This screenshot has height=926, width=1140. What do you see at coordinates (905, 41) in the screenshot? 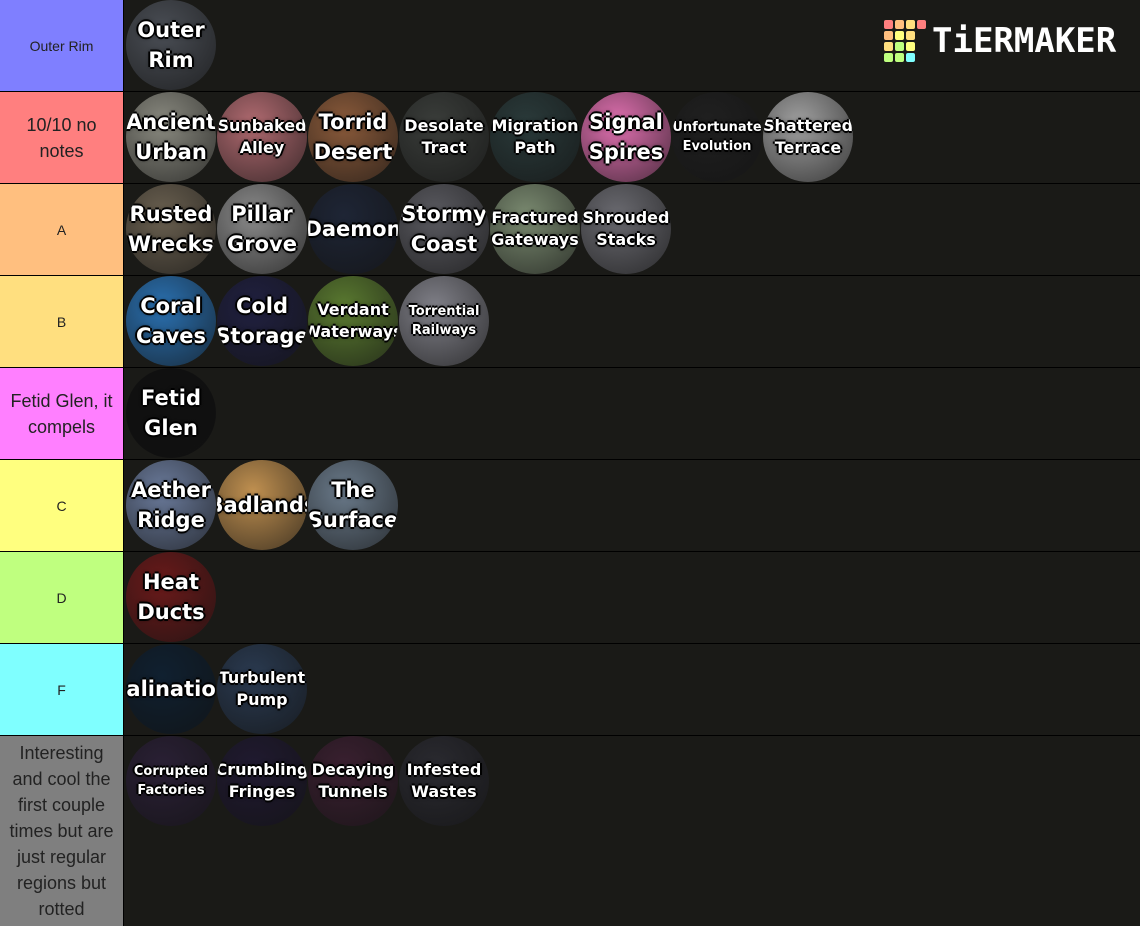
I see `logo-grid` at bounding box center [905, 41].